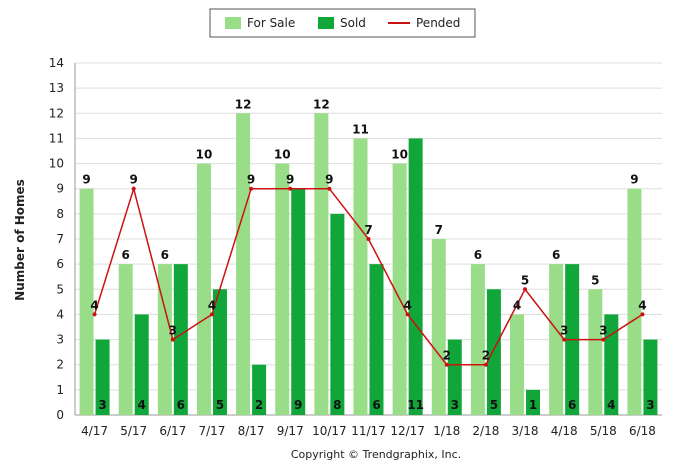 This screenshot has height=465, width=700. What do you see at coordinates (439, 230) in the screenshot?
I see `data-label-for-sale: 7` at bounding box center [439, 230].